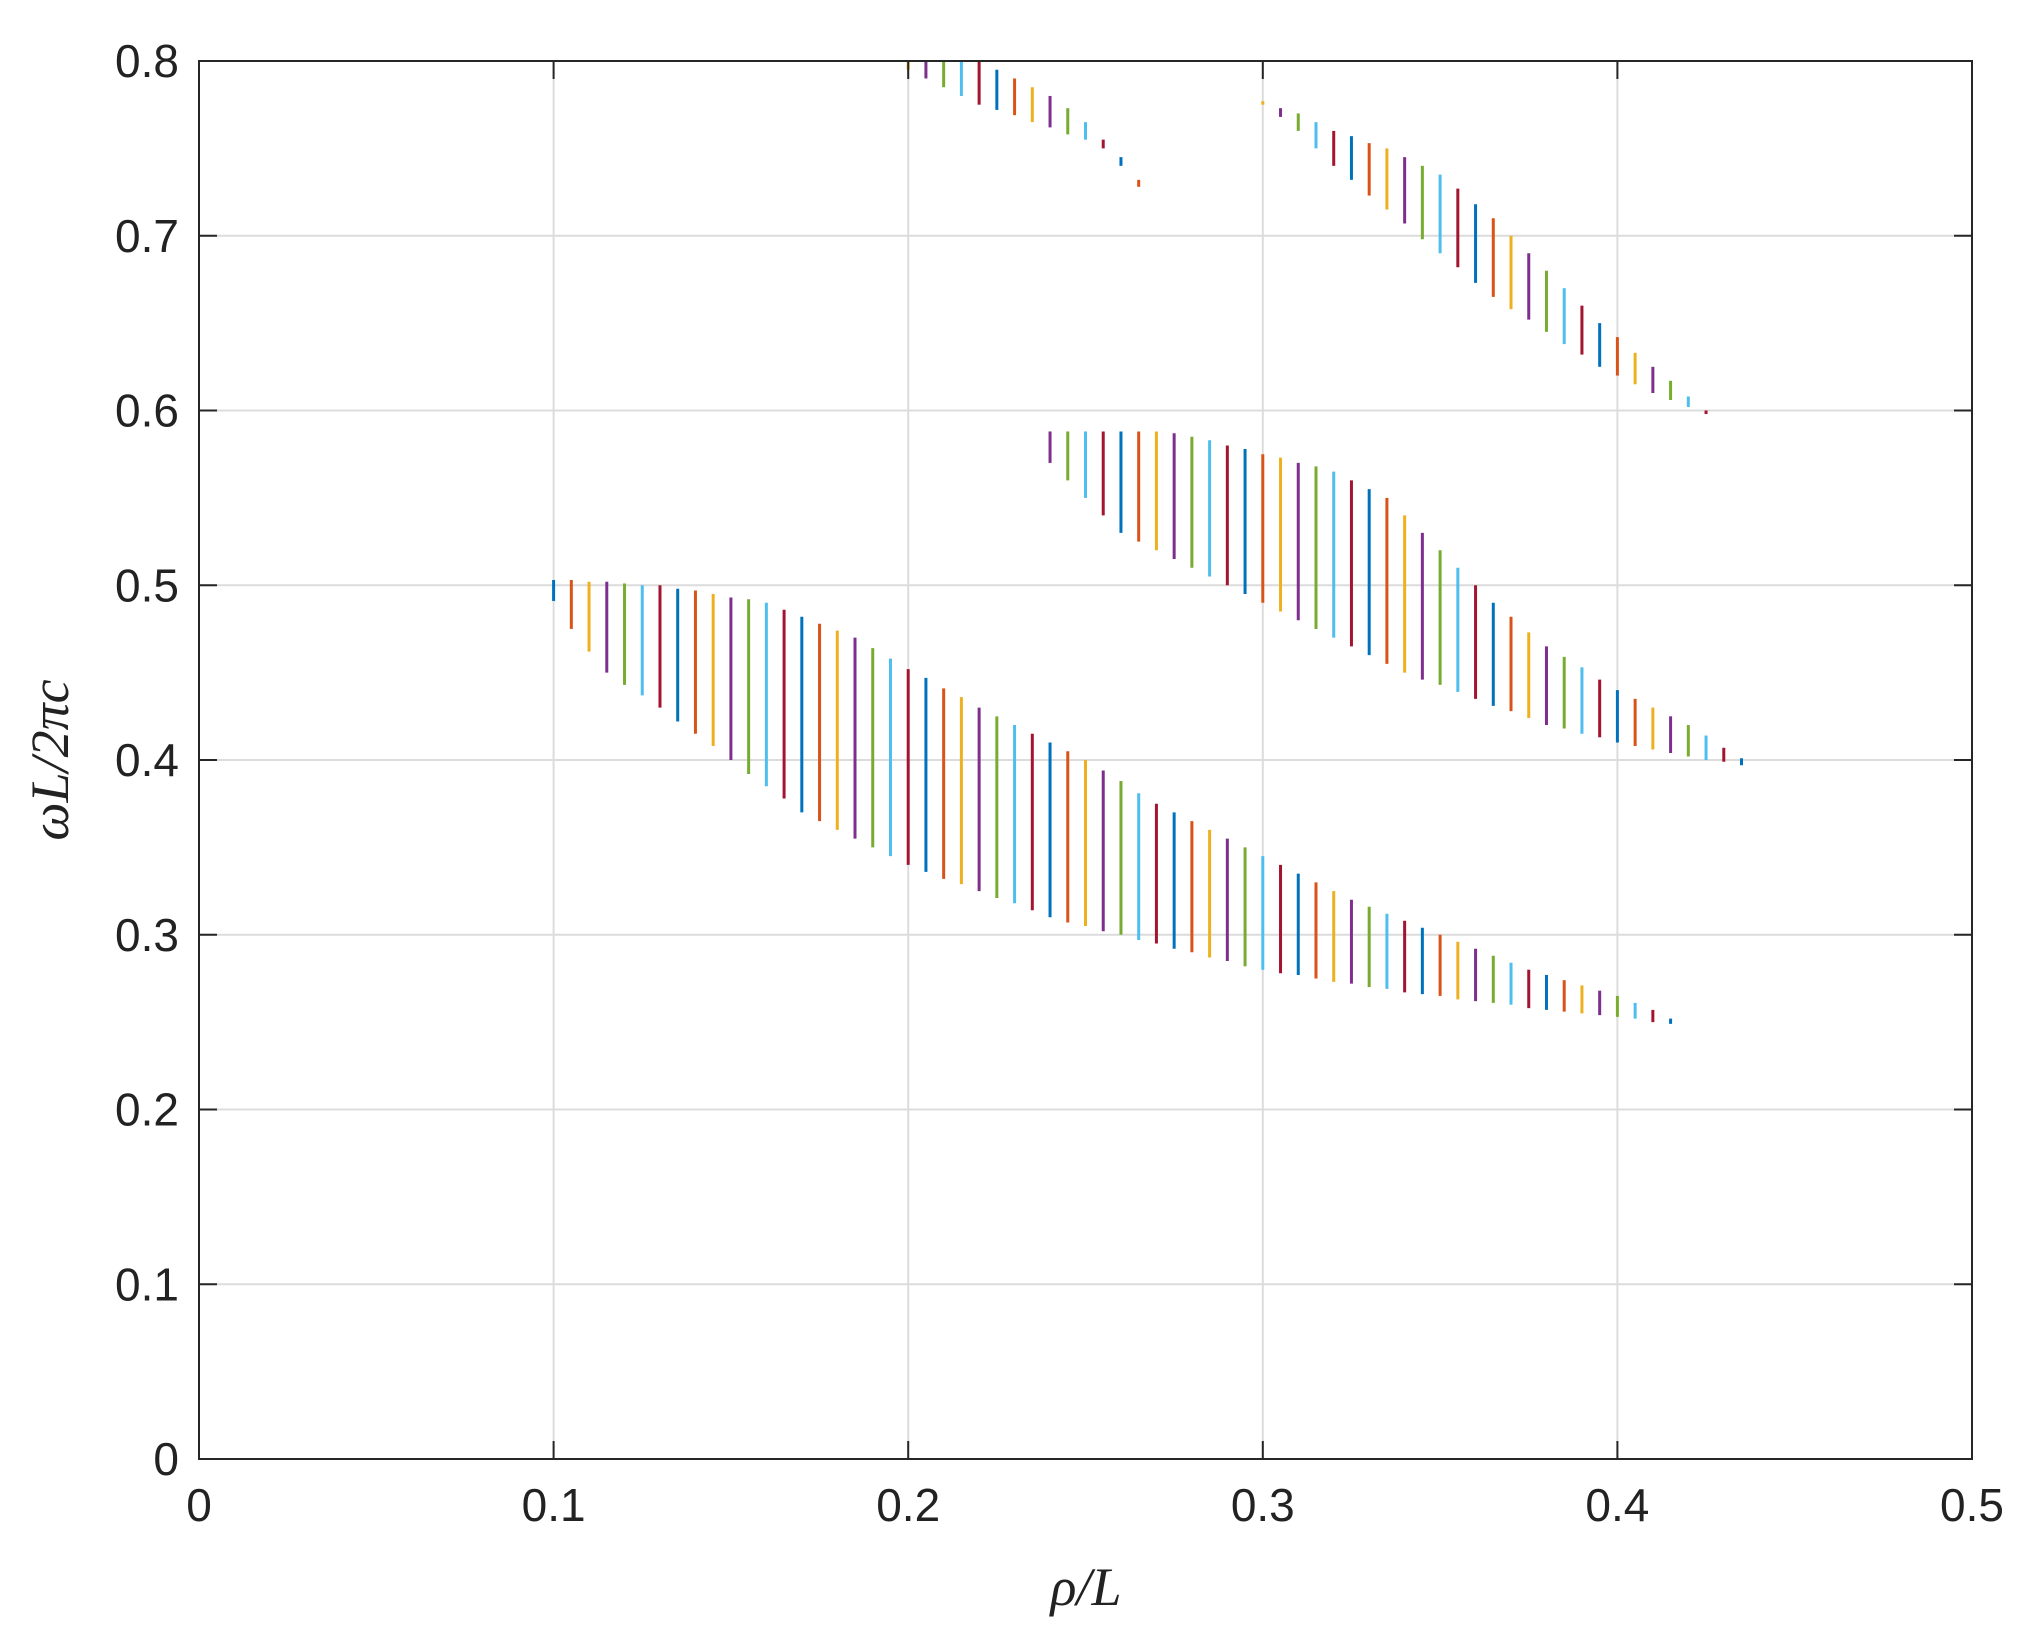  What do you see at coordinates (147, 1110) in the screenshot?
I see `y-tick-label: 0.2` at bounding box center [147, 1110].